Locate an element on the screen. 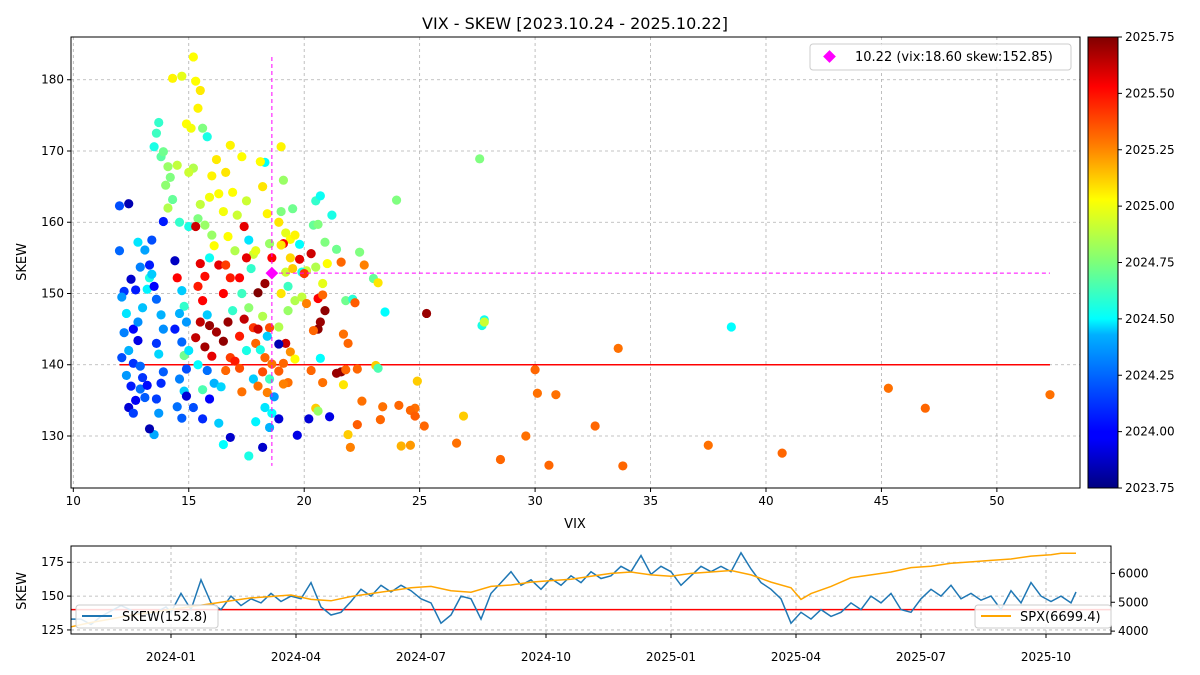 The width and height of the screenshot is (1200, 675). colorbar-tick-label: 2024.75 is located at coordinates (1150, 263).